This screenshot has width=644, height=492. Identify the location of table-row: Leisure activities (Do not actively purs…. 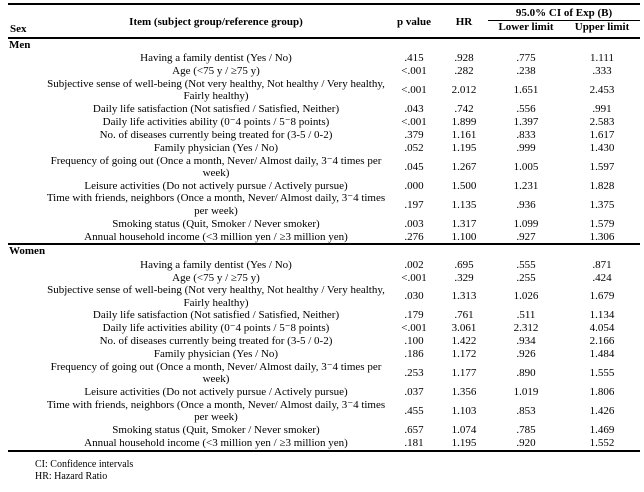
(324, 392).